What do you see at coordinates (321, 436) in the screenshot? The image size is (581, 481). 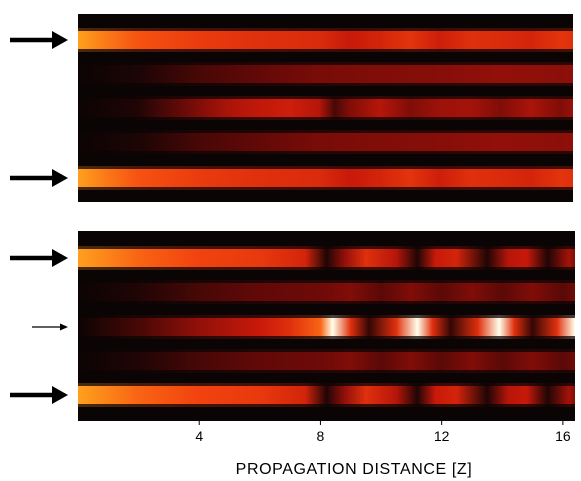 I see `x-tick-label-8: 8` at bounding box center [321, 436].